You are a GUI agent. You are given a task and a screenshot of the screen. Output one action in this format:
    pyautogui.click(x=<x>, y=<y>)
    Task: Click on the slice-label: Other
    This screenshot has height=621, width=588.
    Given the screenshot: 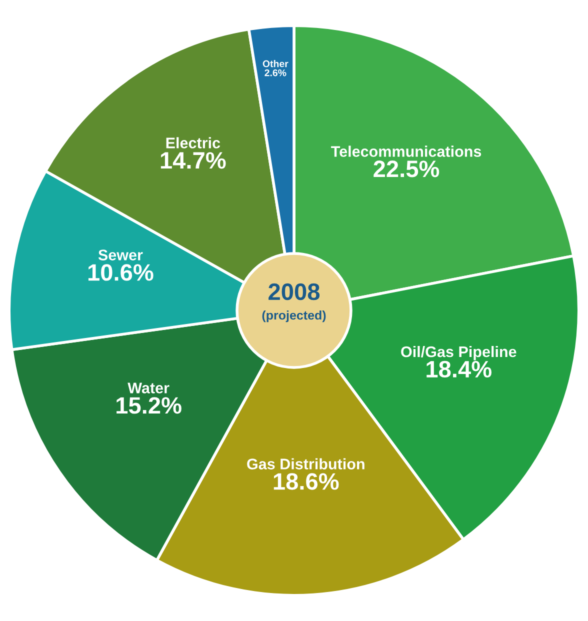 What is the action you would take?
    pyautogui.click(x=275, y=64)
    